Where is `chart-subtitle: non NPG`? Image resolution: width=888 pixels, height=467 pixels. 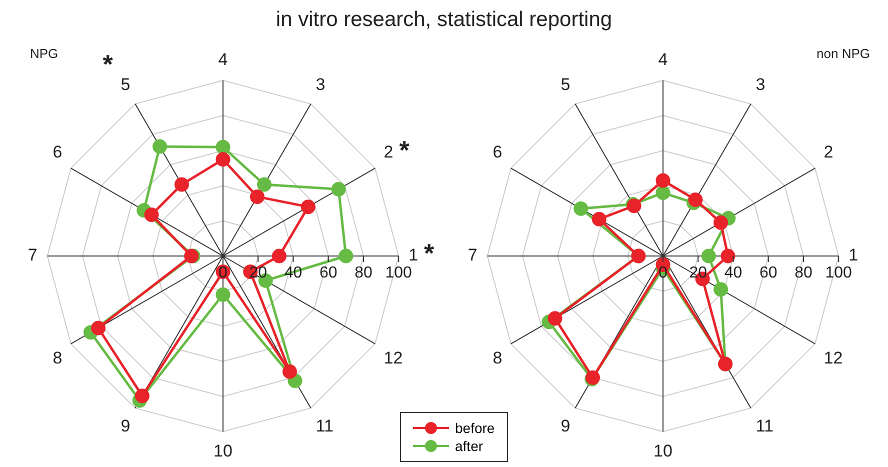
chart-subtitle: non NPG is located at coordinates (843, 53).